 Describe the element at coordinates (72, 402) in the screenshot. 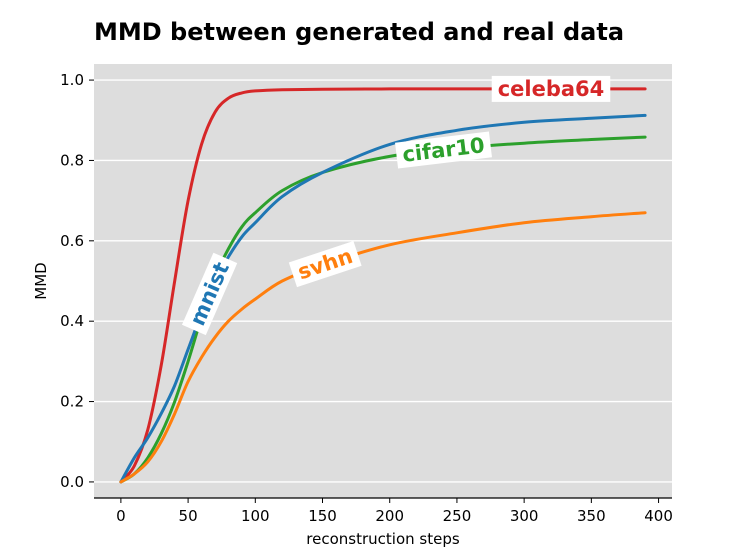

I see `y-tick-label: 0.2` at that location.